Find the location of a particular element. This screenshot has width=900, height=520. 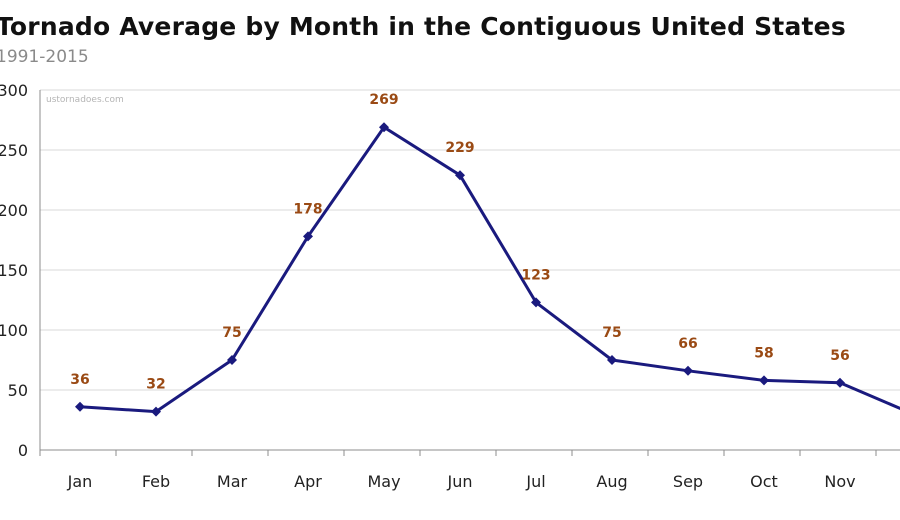

x-tick-label: Apr is located at coordinates (308, 481).